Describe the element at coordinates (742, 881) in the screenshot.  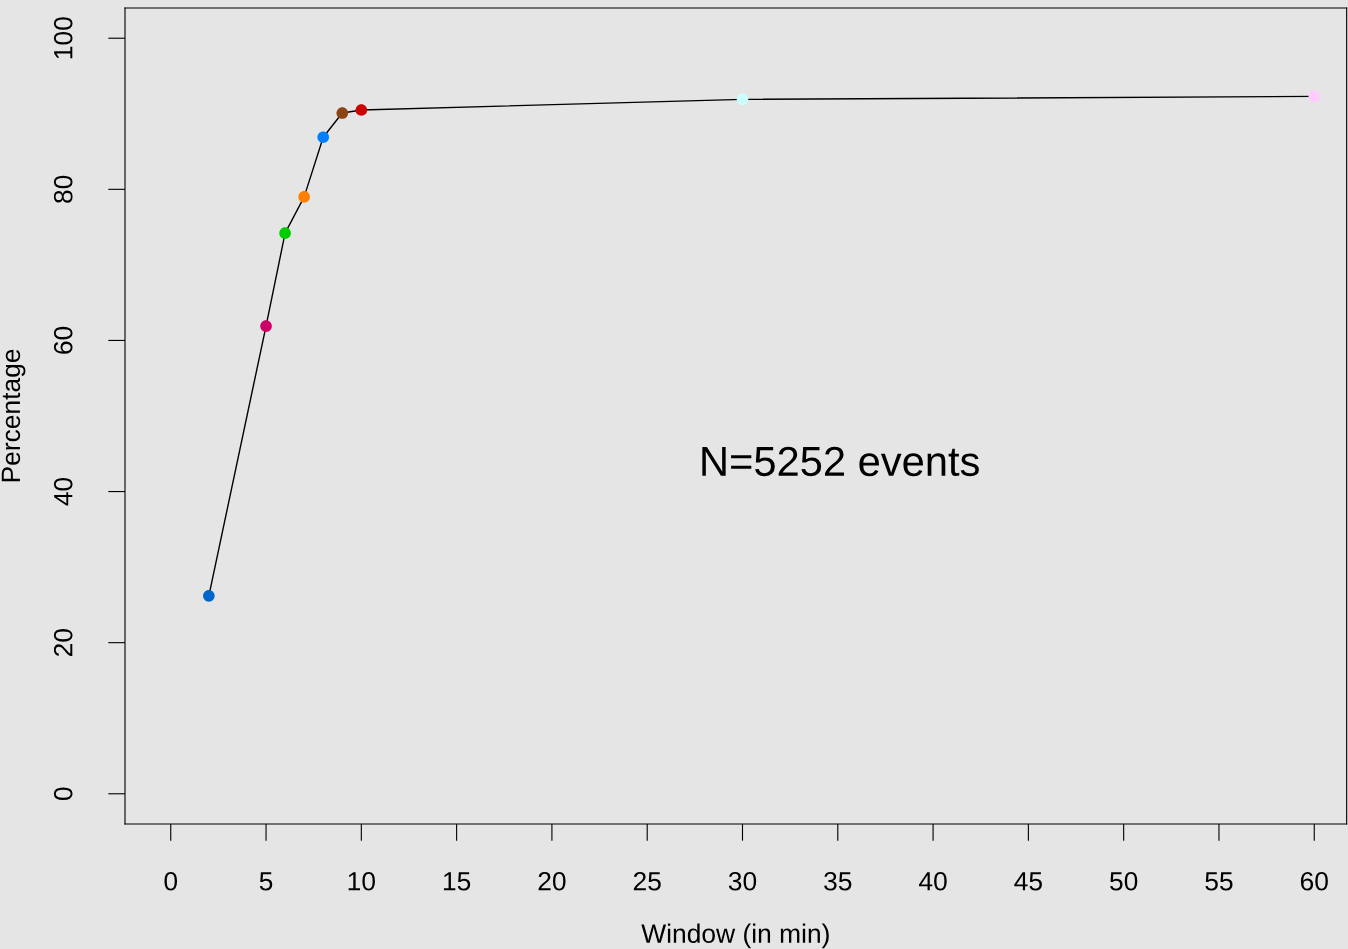
I see `x-tick-label: 30` at that location.